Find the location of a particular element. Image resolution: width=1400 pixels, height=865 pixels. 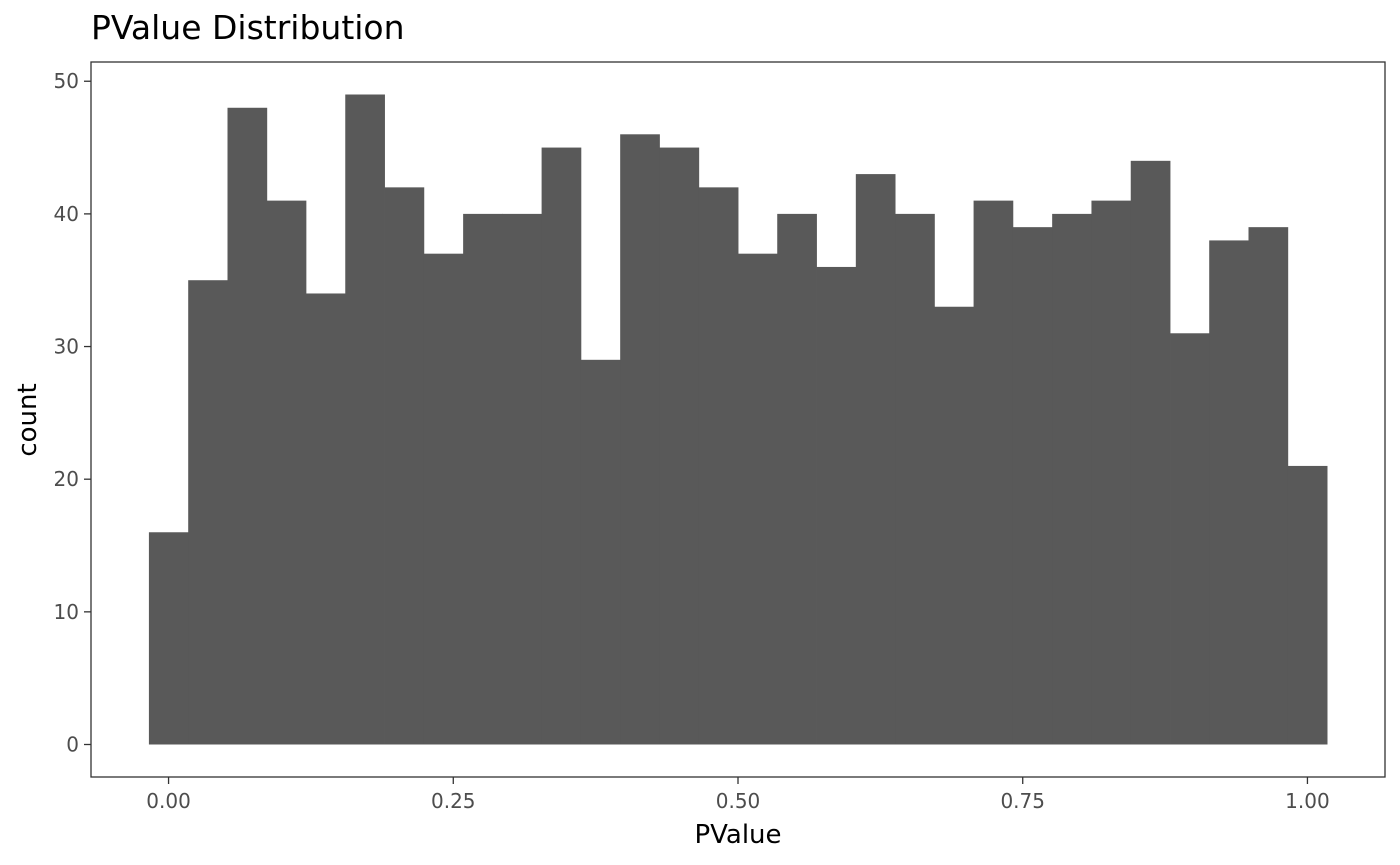

x-axis-title: PValue is located at coordinates (737, 835).